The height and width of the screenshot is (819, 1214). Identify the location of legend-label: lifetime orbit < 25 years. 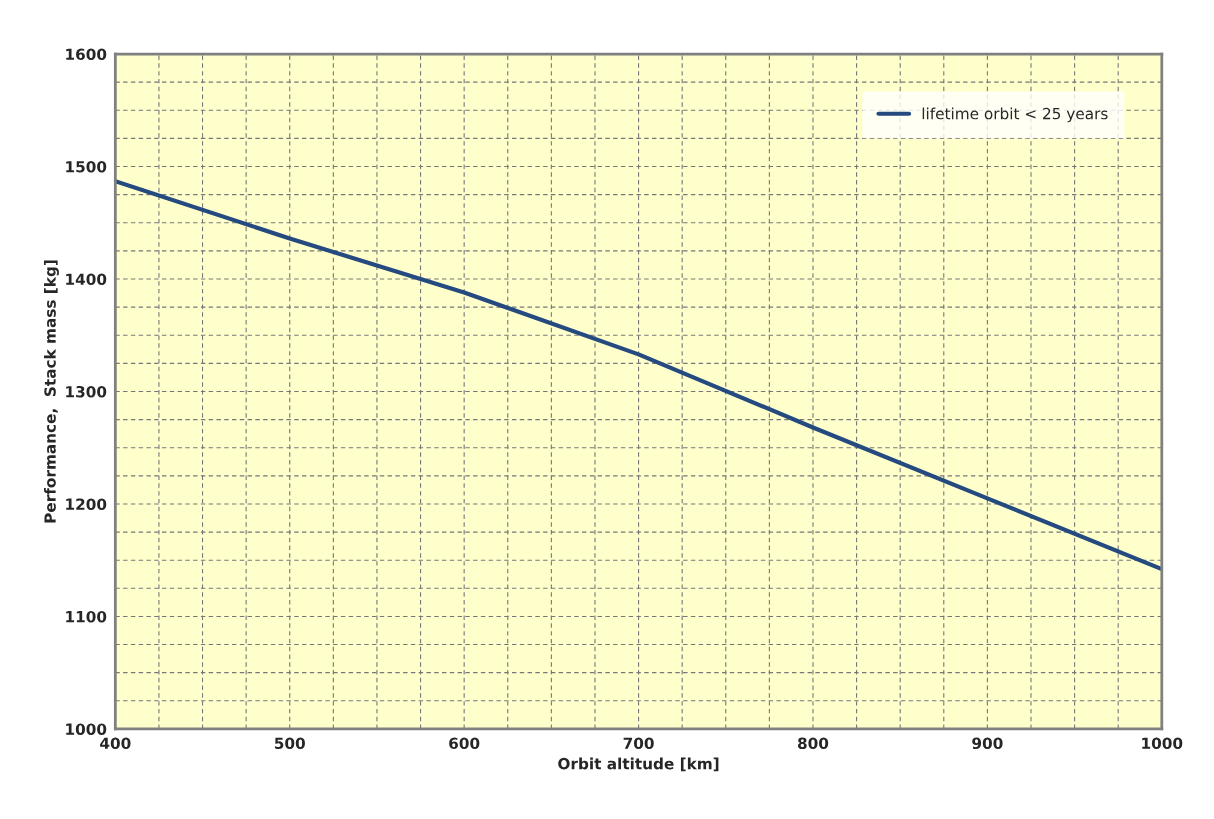
(1015, 115).